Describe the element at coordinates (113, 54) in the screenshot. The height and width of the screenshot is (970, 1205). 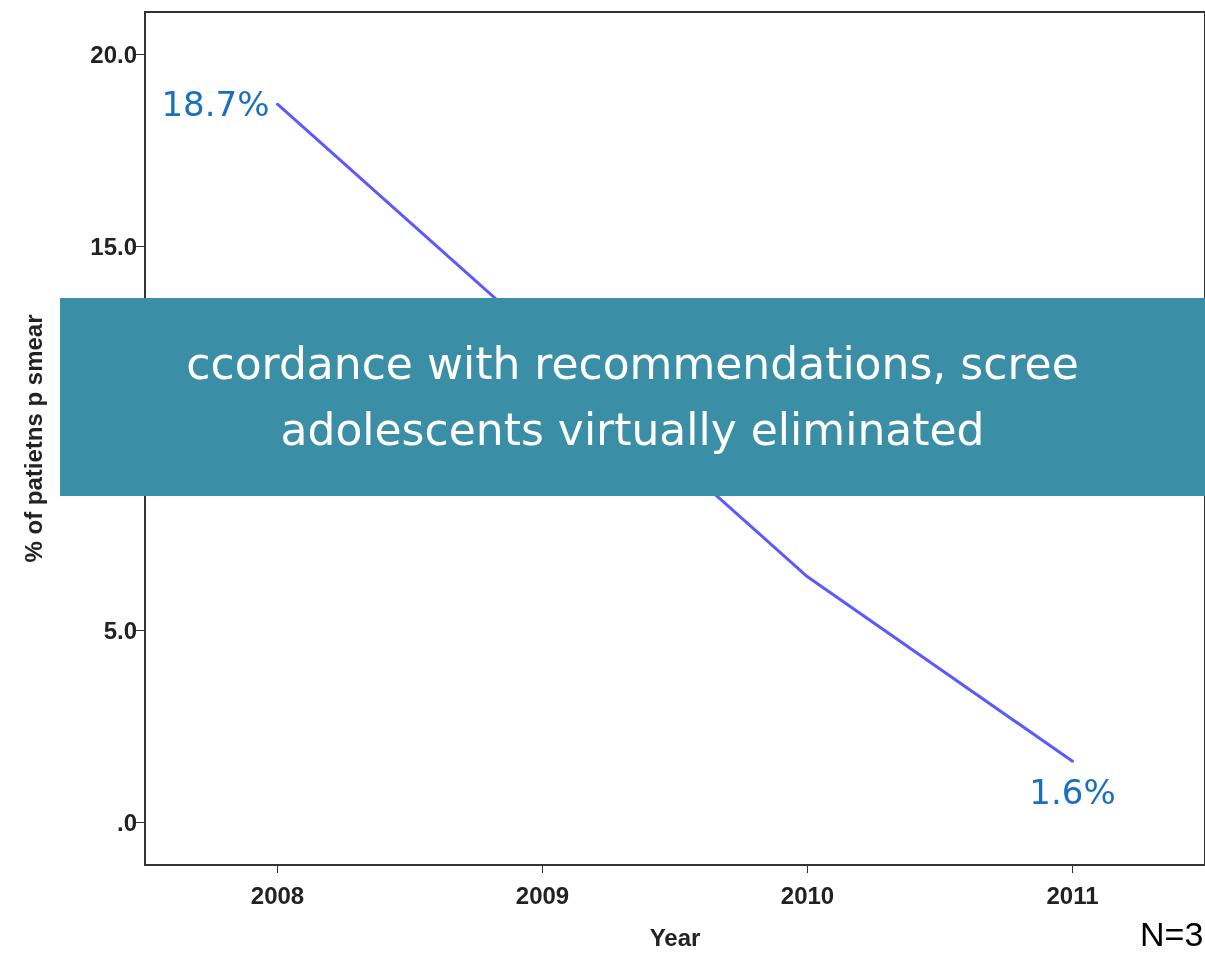
I see `y-tick-label: 20.0` at that location.